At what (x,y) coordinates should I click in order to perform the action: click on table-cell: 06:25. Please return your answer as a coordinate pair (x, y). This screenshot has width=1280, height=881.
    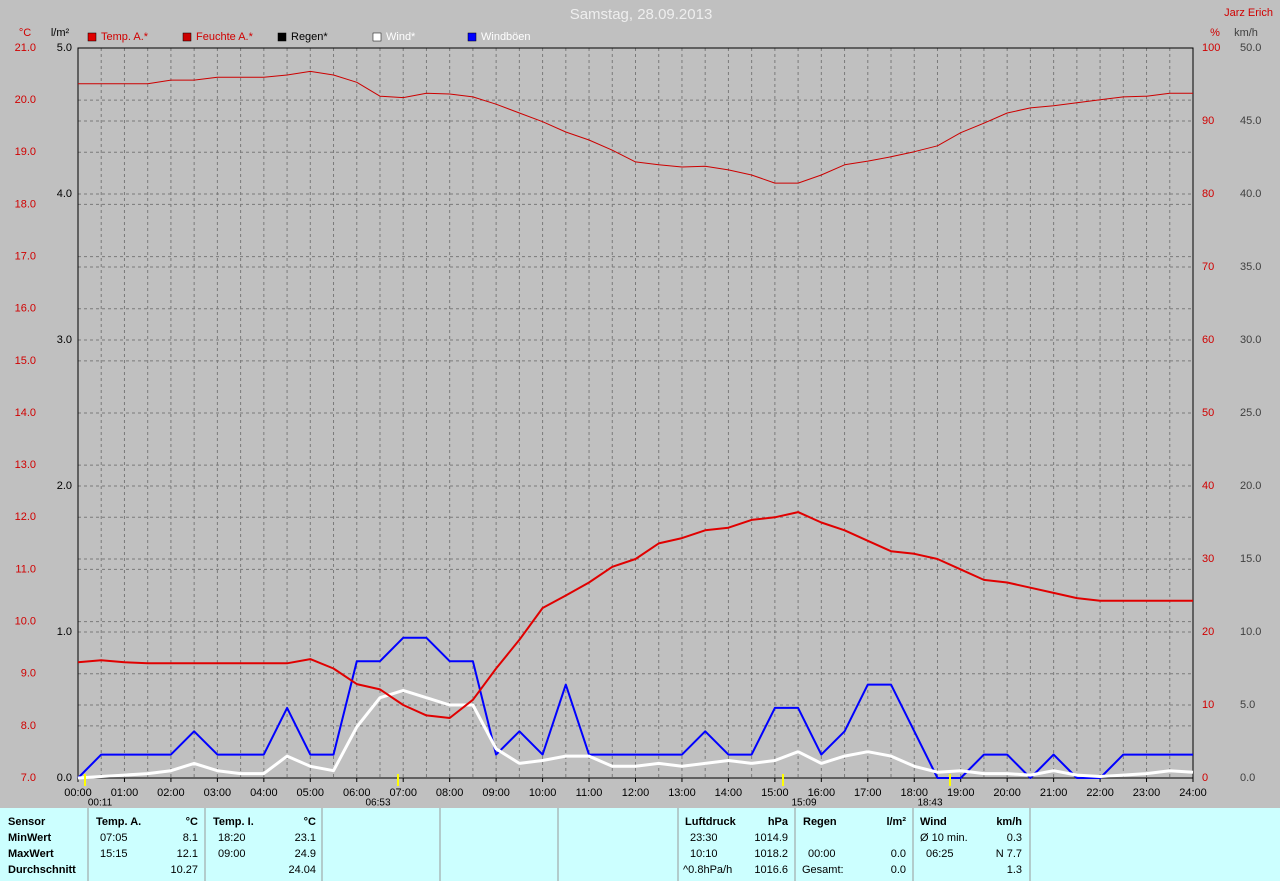
    Looking at the image, I should click on (940, 854).